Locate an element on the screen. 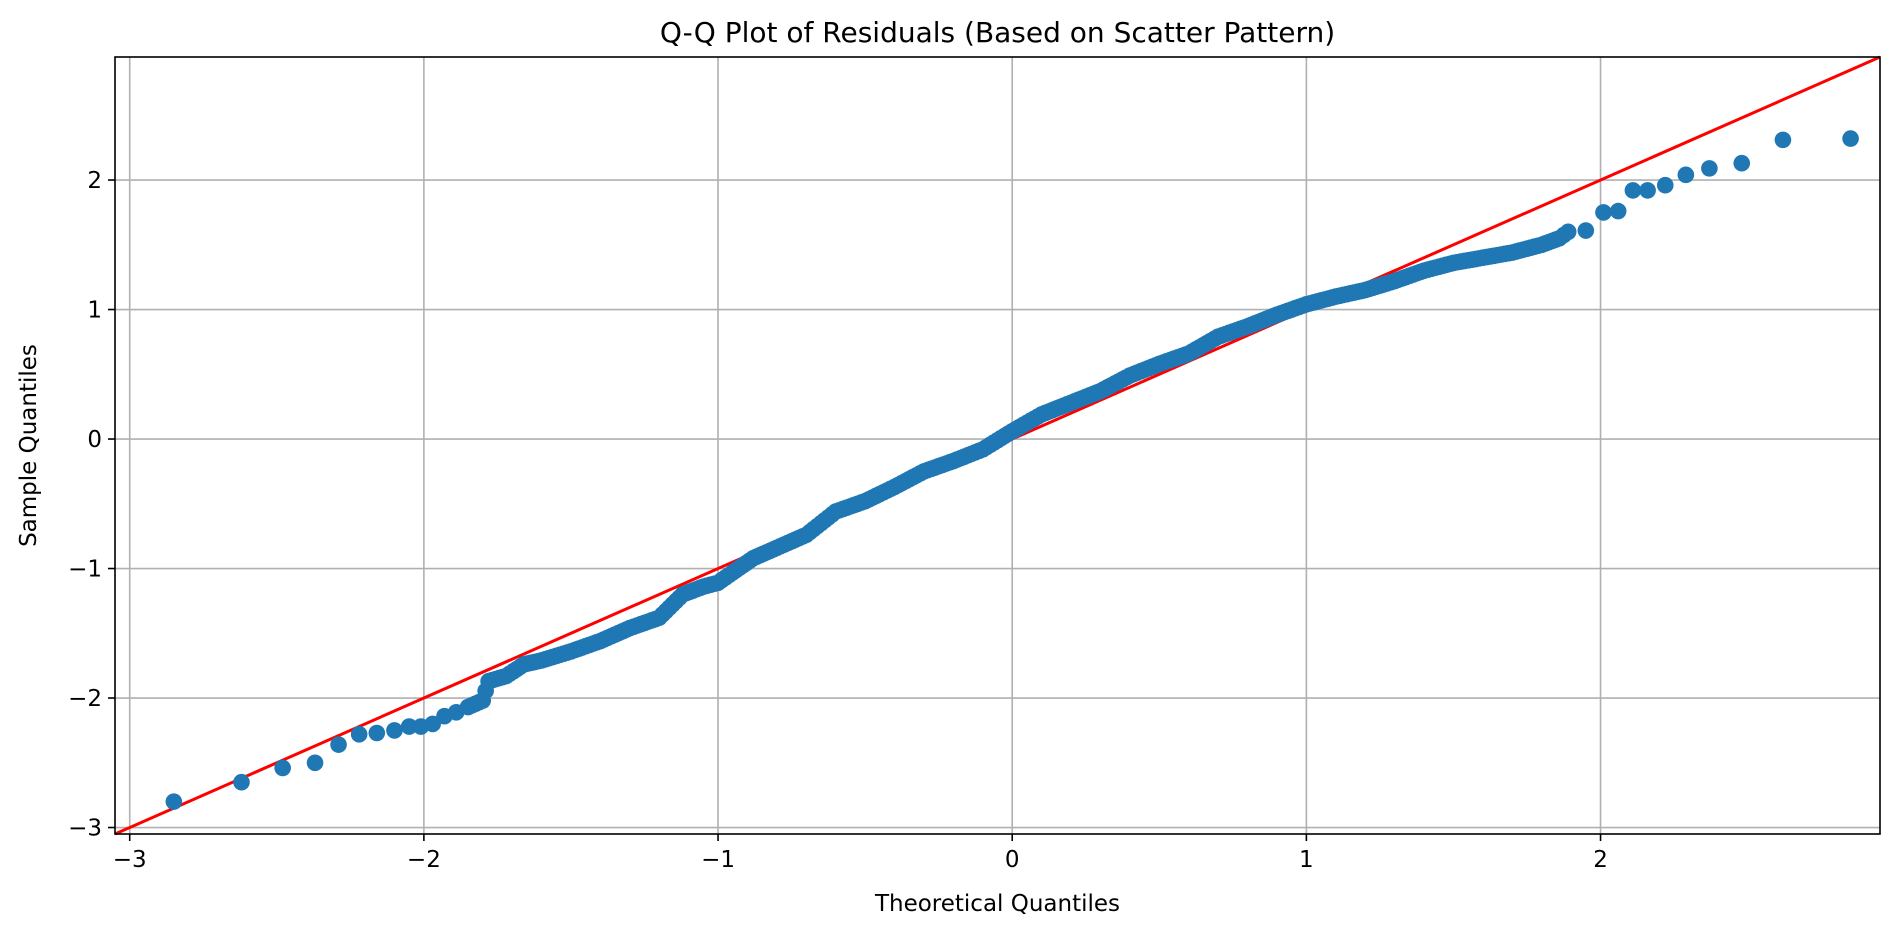 This screenshot has height=936, width=1898. x-tick-label: −1 is located at coordinates (718, 860).